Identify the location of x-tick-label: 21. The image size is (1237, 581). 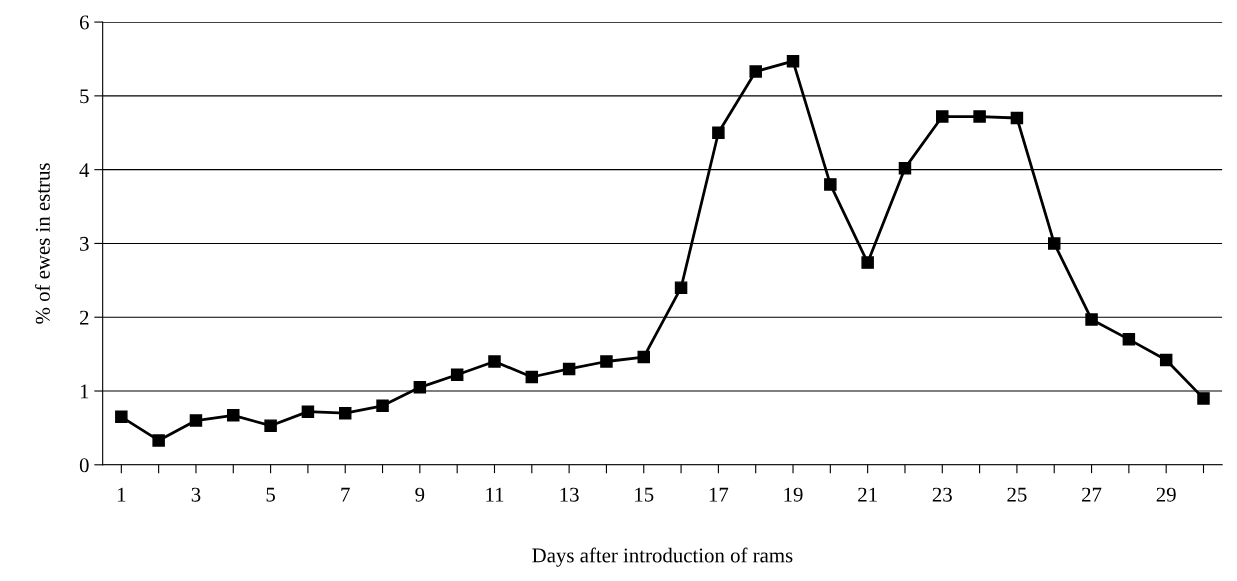
(867, 494).